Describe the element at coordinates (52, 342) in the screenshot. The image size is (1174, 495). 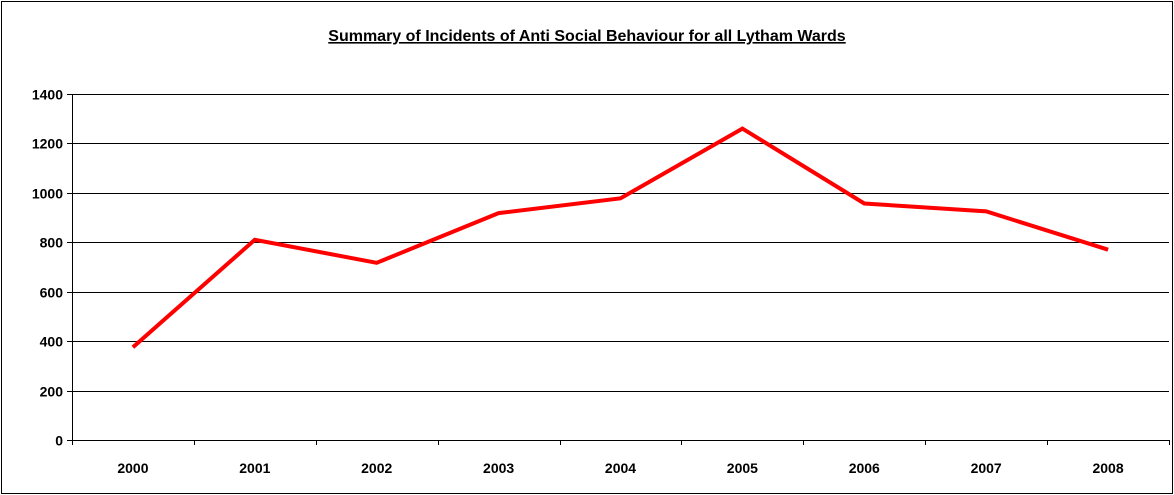
I see `y-tick-label: 400` at that location.